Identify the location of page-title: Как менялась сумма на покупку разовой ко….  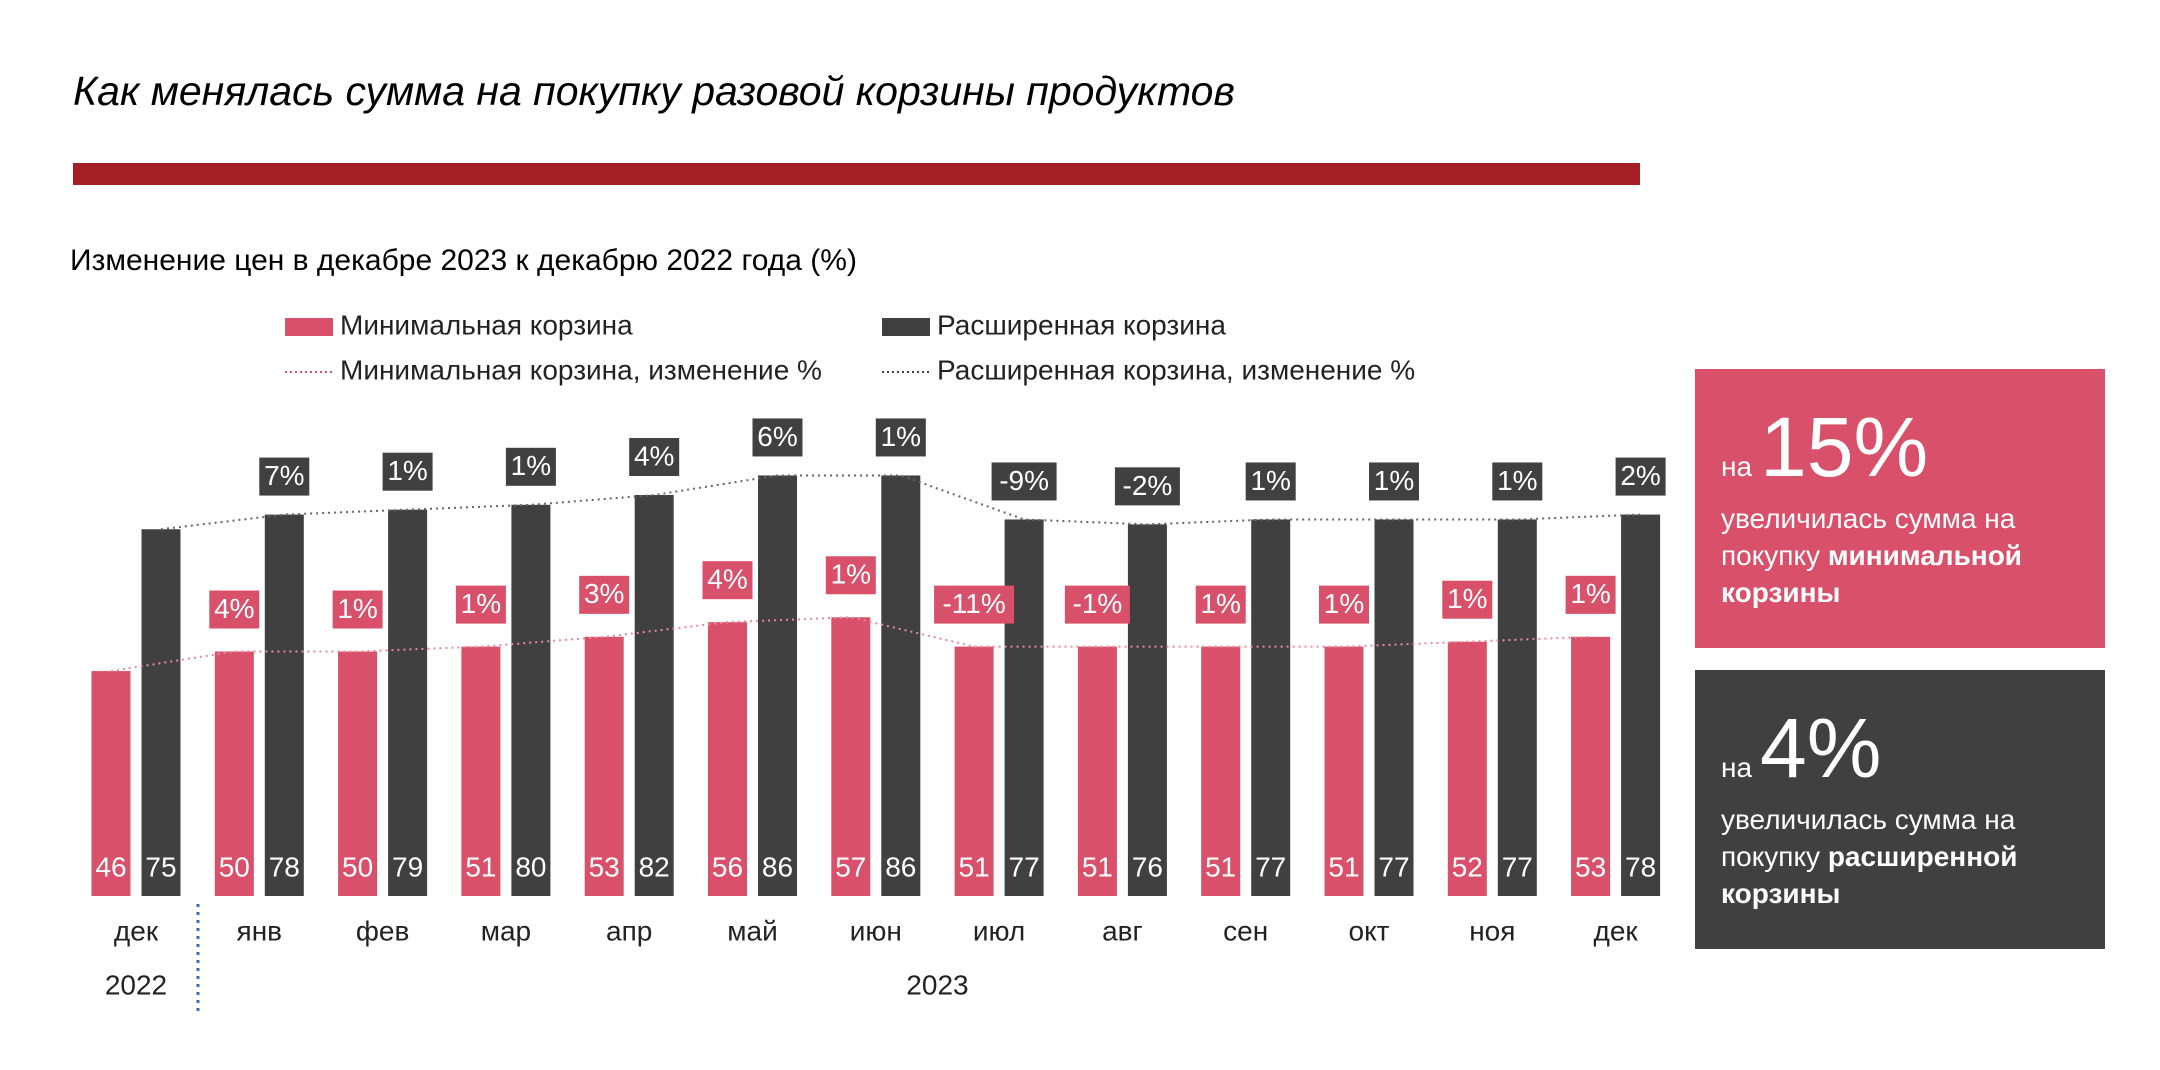
(654, 91).